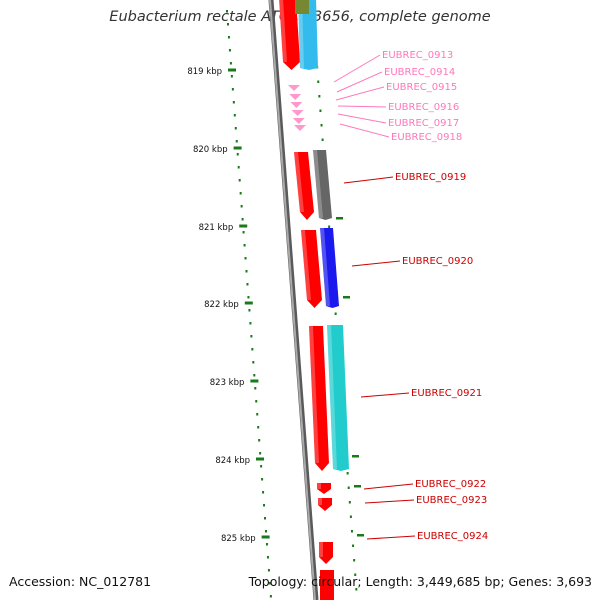  I want to click on gene-arrow-0920-red-shade, so click(306, 265).